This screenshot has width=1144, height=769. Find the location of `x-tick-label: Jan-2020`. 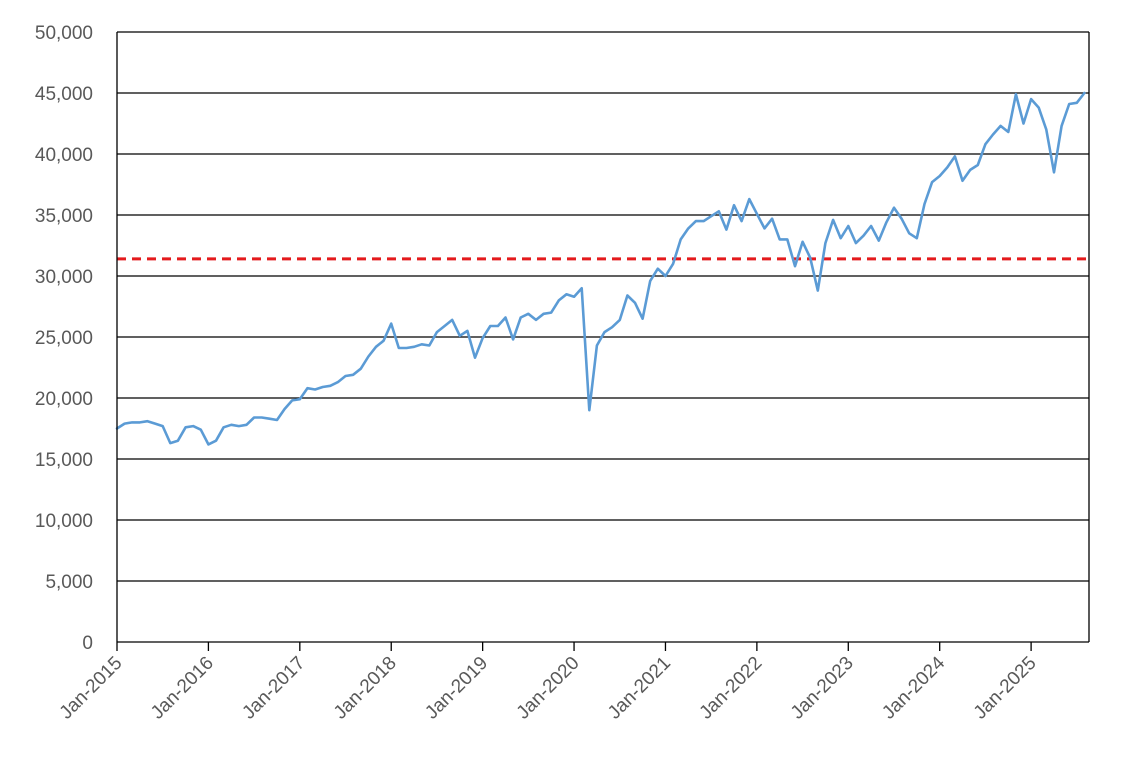

x-tick-label: Jan-2020 is located at coordinates (548, 688).